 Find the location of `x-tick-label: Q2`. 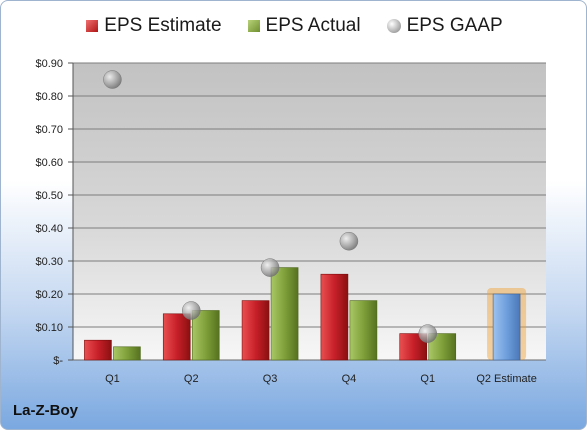

x-tick-label: Q2 is located at coordinates (191, 379).